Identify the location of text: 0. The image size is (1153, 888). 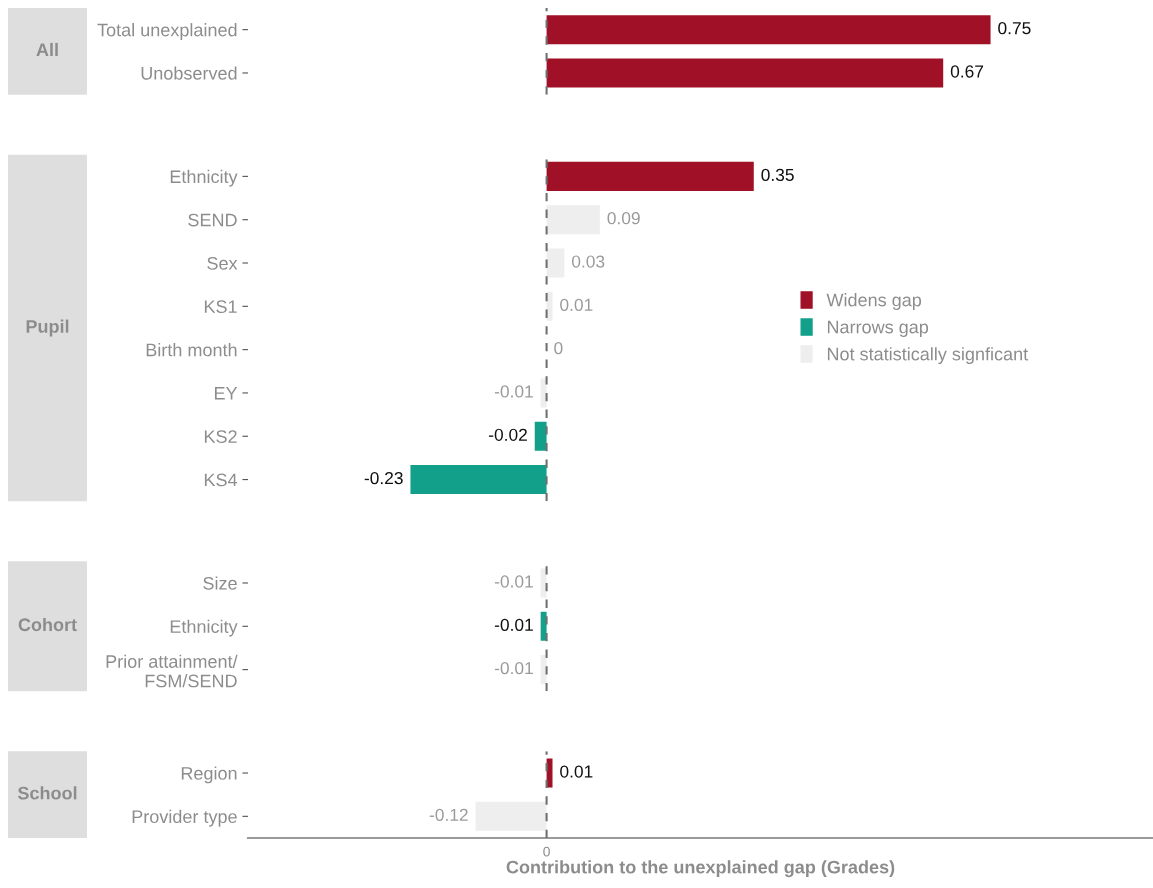
(546, 851).